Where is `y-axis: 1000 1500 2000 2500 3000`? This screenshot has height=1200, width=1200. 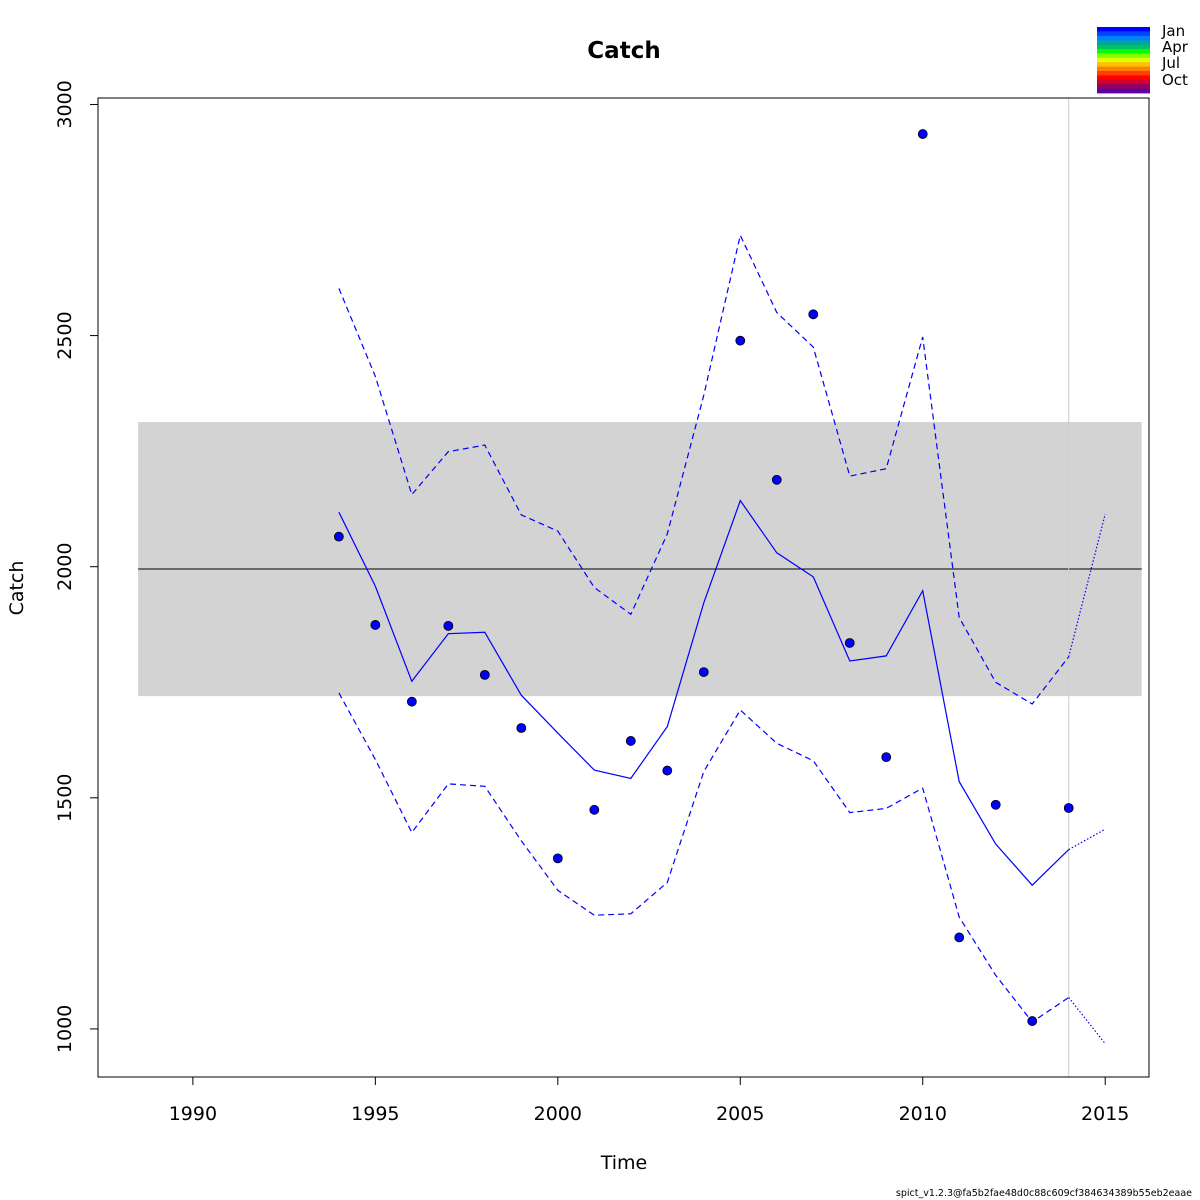
y-axis: 1000 1500 2000 2500 3000 is located at coordinates (76, 566).